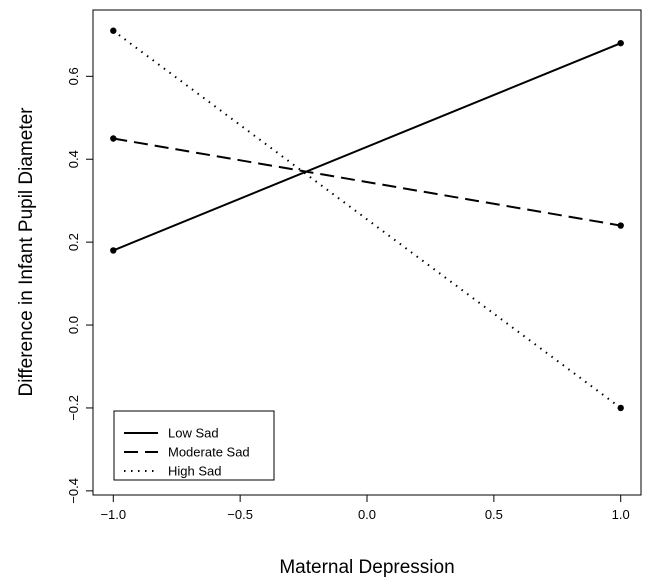 The image size is (646, 581). What do you see at coordinates (73, 159) in the screenshot?
I see `y-tick-label: 0.4` at bounding box center [73, 159].